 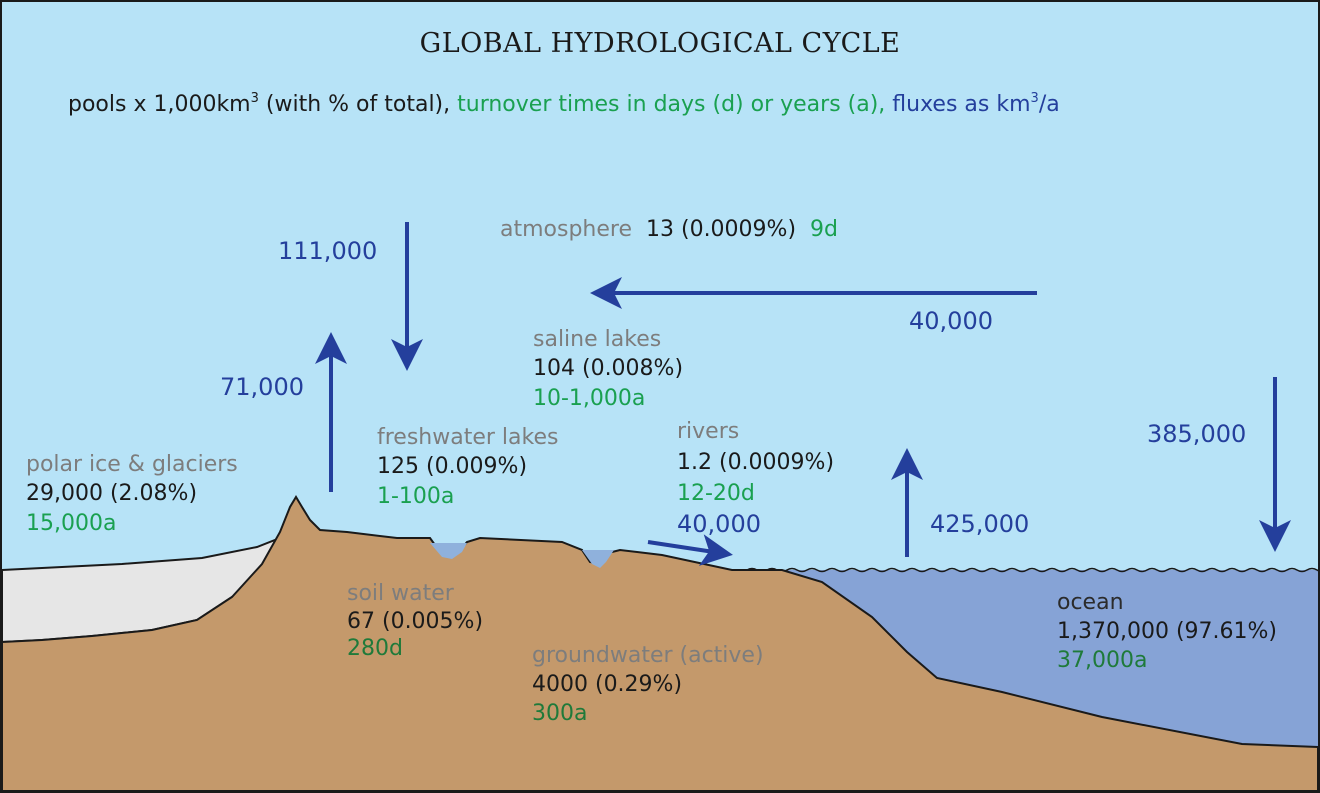 What do you see at coordinates (958, 104) in the screenshot?
I see `subtitle-fluxes: fluxes as km` at bounding box center [958, 104].